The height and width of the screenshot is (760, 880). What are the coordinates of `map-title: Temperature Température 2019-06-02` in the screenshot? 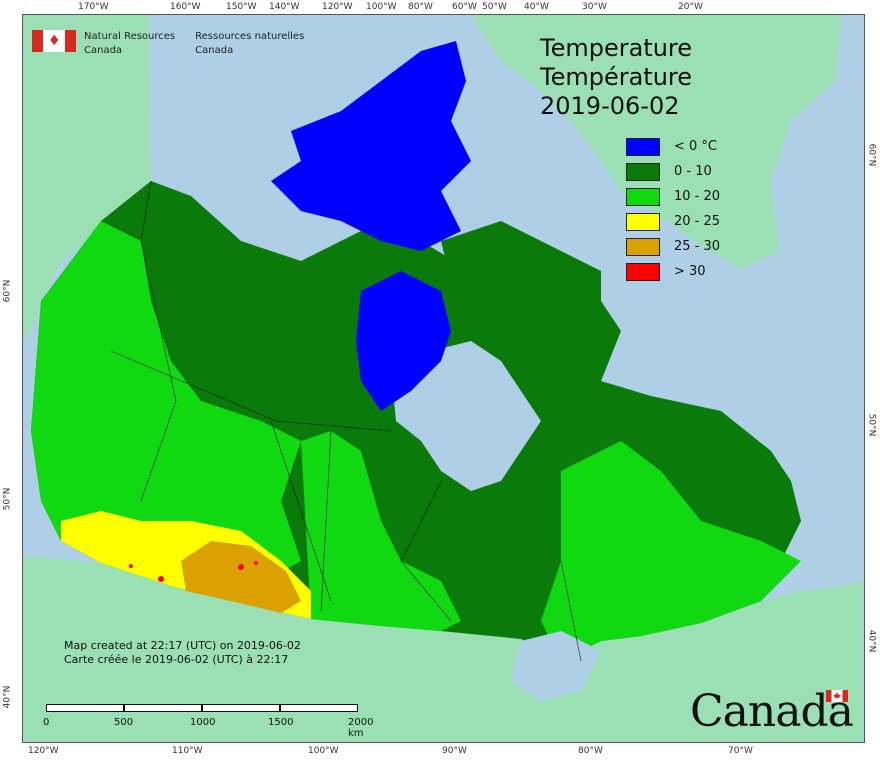 It's located at (616, 77).